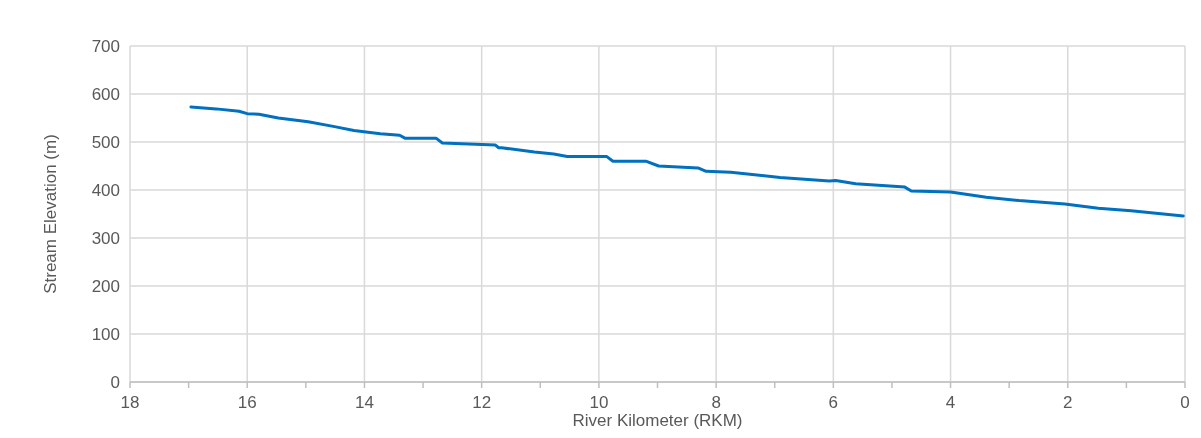 This screenshot has width=1201, height=438. What do you see at coordinates (105, 238) in the screenshot?
I see `y-tick-label: 300` at bounding box center [105, 238].